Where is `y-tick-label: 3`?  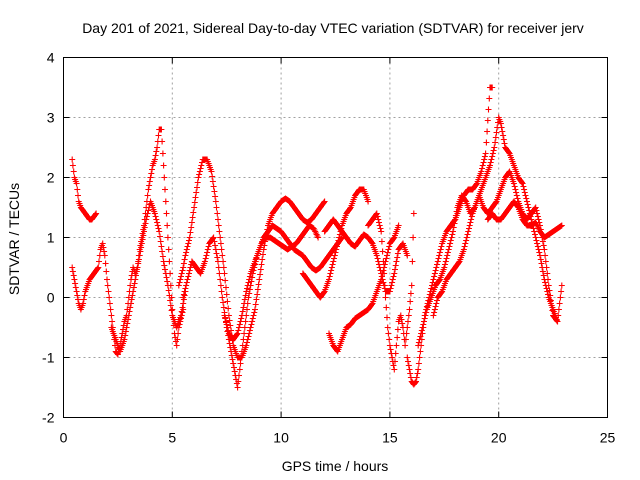
y-tick-label: 3 is located at coordinates (51, 118).